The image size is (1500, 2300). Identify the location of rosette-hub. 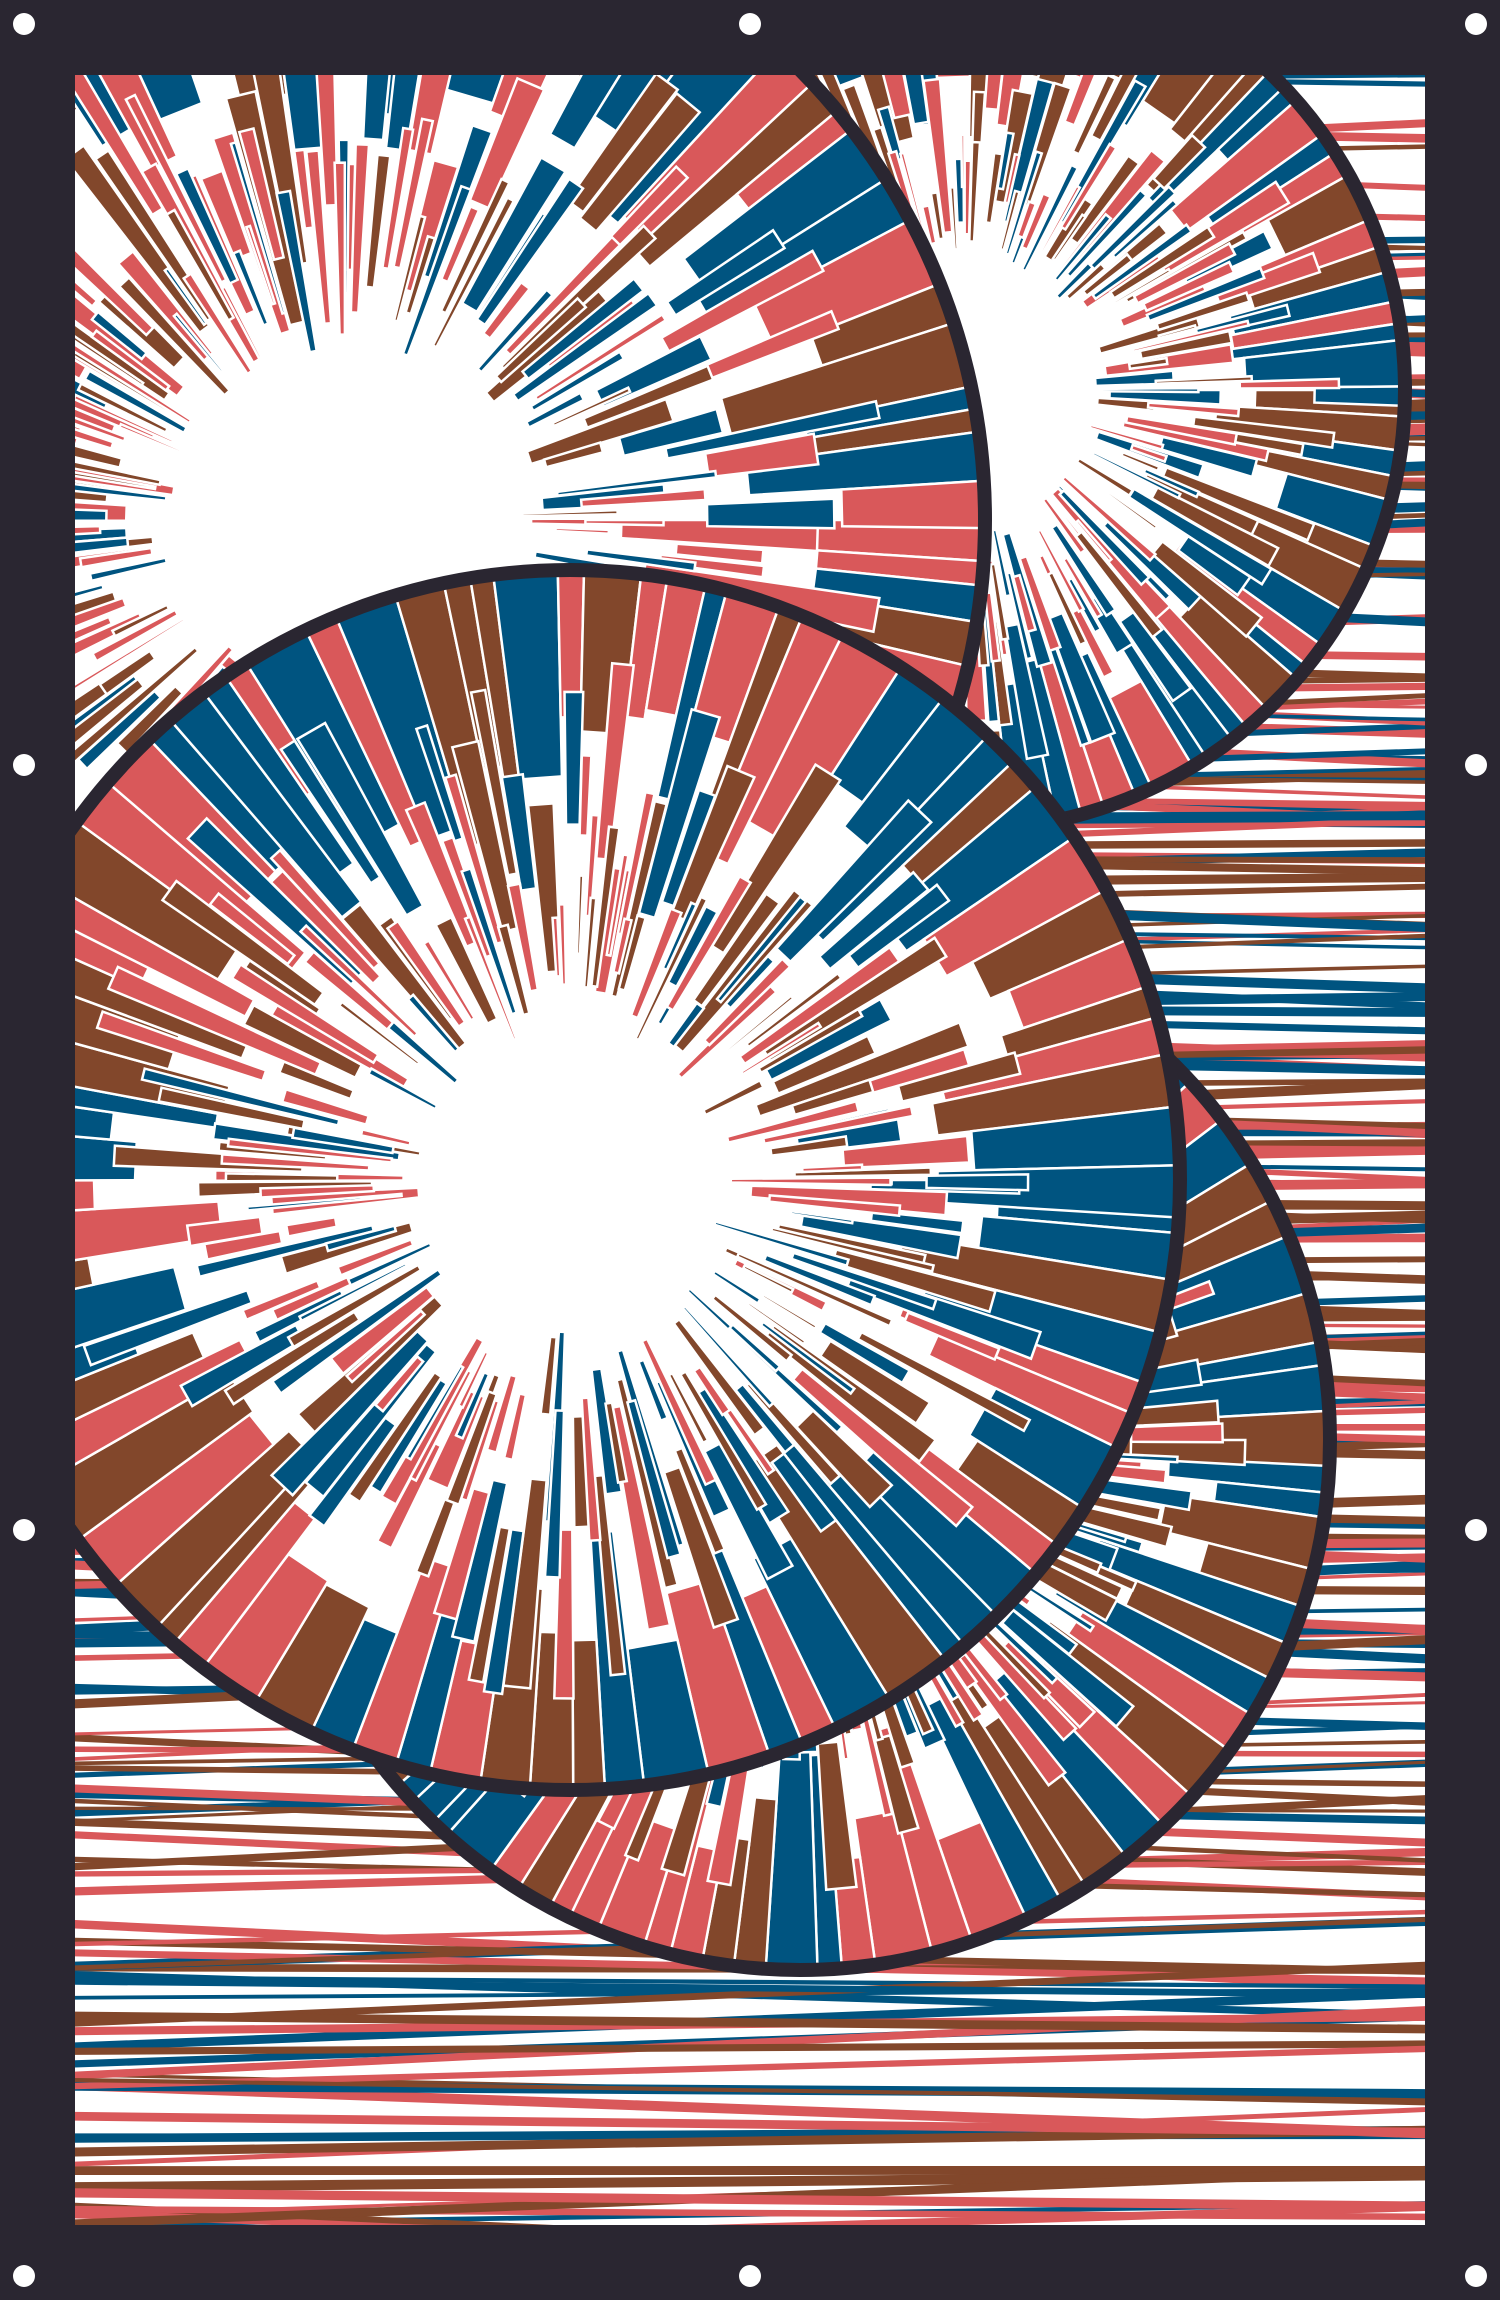
(570, 1180).